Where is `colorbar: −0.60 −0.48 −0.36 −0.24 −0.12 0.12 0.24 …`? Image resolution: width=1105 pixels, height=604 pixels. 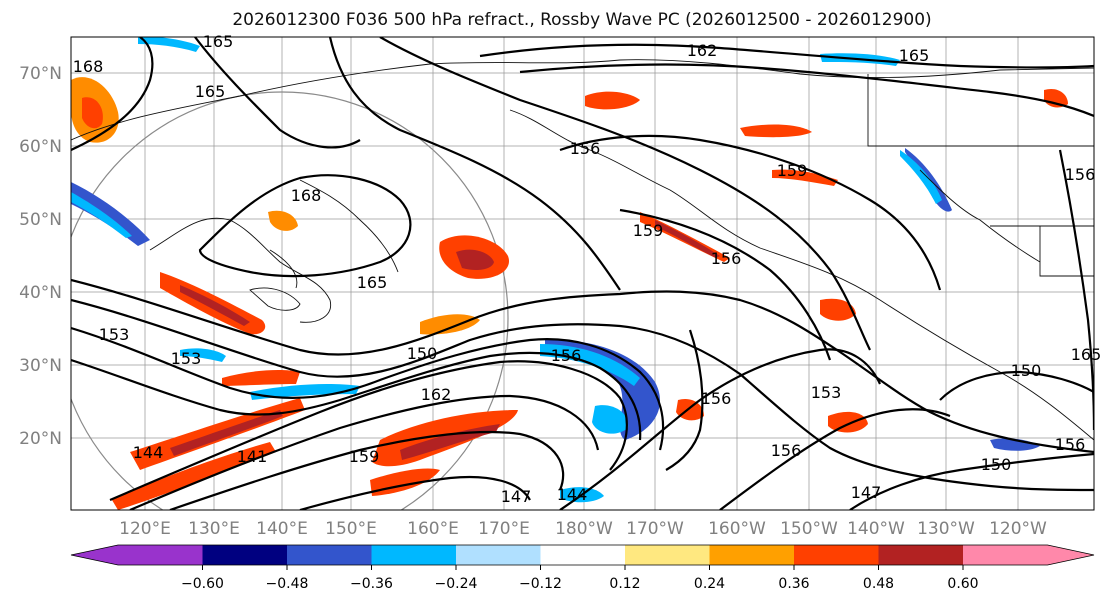
colorbar: −0.60 −0.48 −0.36 −0.24 −0.12 0.12 0.24 … is located at coordinates (582, 568).